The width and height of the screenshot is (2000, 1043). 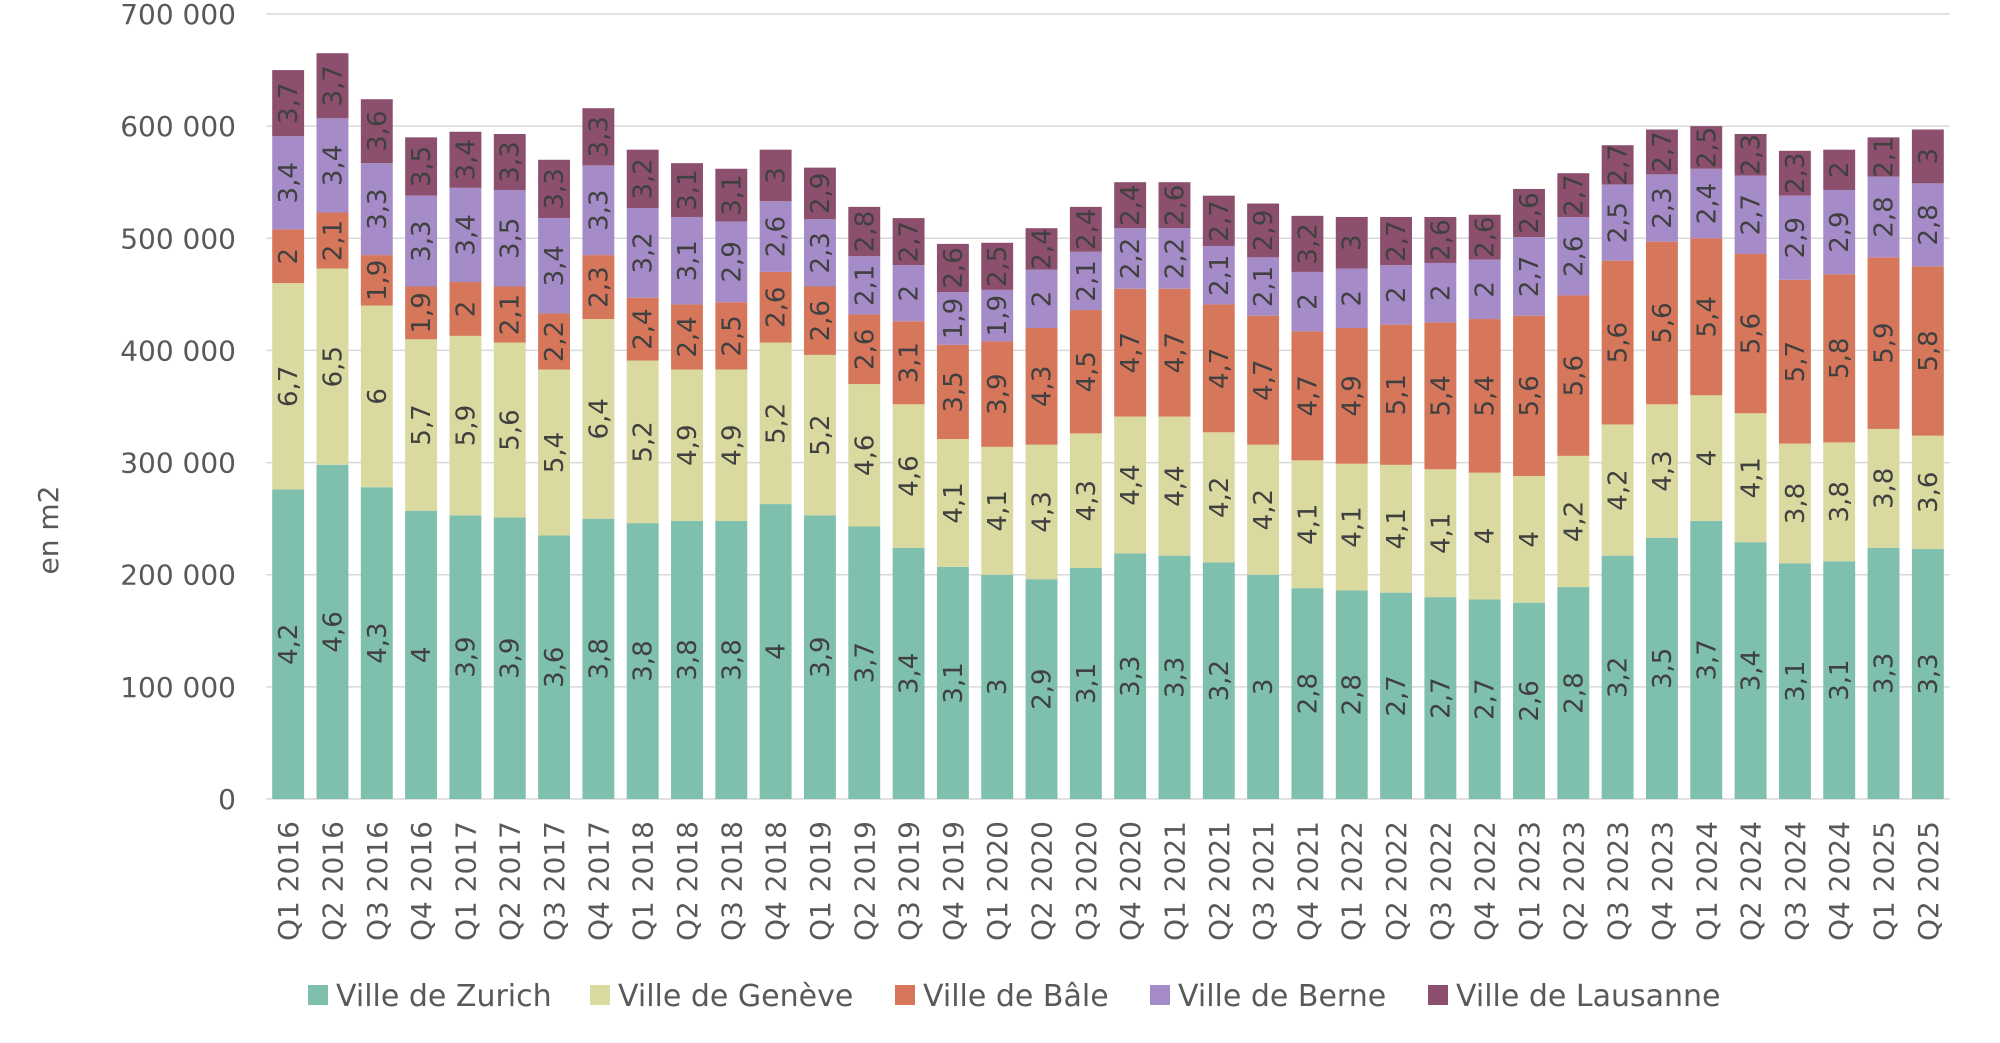 I want to click on data-label: 4,1, so click(x=1441, y=533).